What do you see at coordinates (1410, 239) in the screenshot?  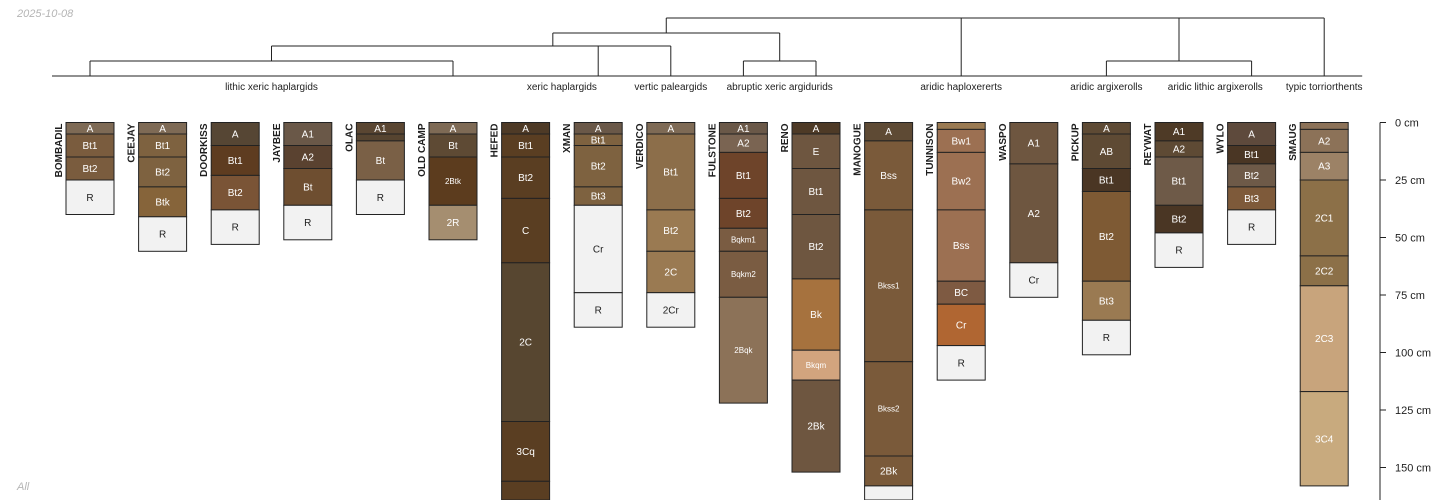 I see `axis-tick-label: 50 cm` at bounding box center [1410, 239].